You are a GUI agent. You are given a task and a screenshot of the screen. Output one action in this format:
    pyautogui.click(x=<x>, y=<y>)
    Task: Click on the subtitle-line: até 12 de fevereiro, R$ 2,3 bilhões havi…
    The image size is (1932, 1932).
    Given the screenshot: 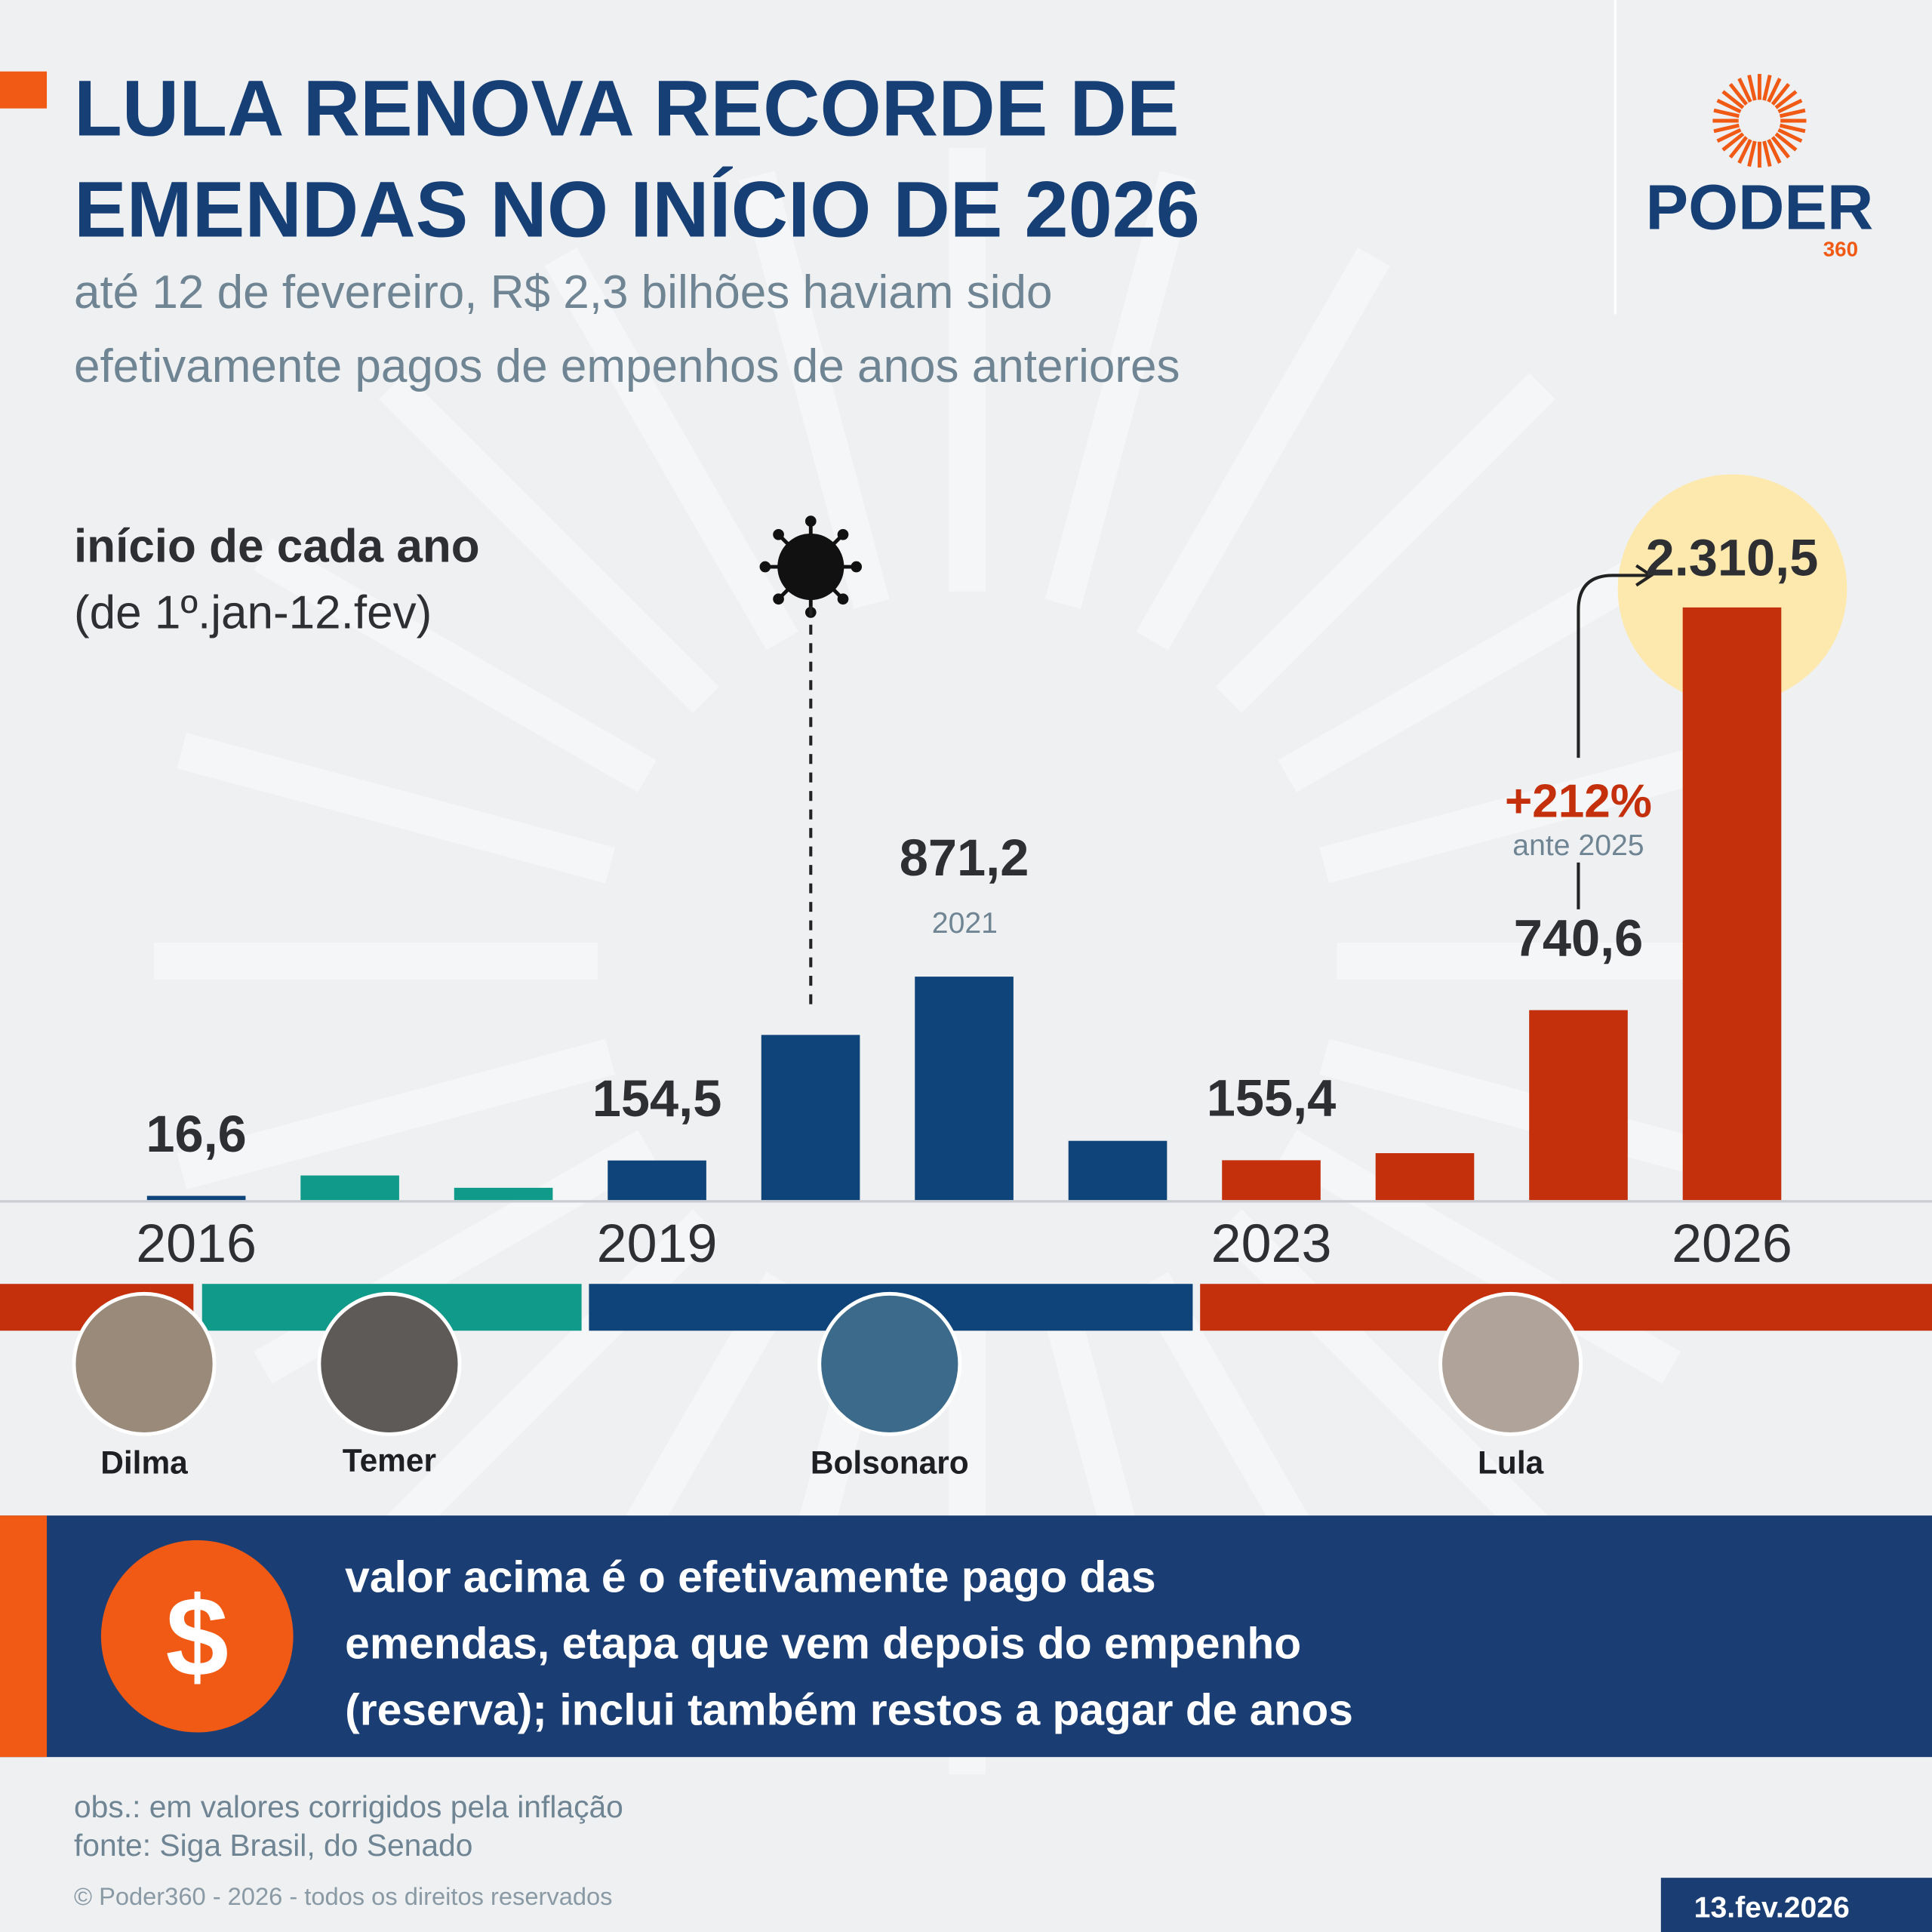 What is the action you would take?
    pyautogui.click(x=563, y=292)
    